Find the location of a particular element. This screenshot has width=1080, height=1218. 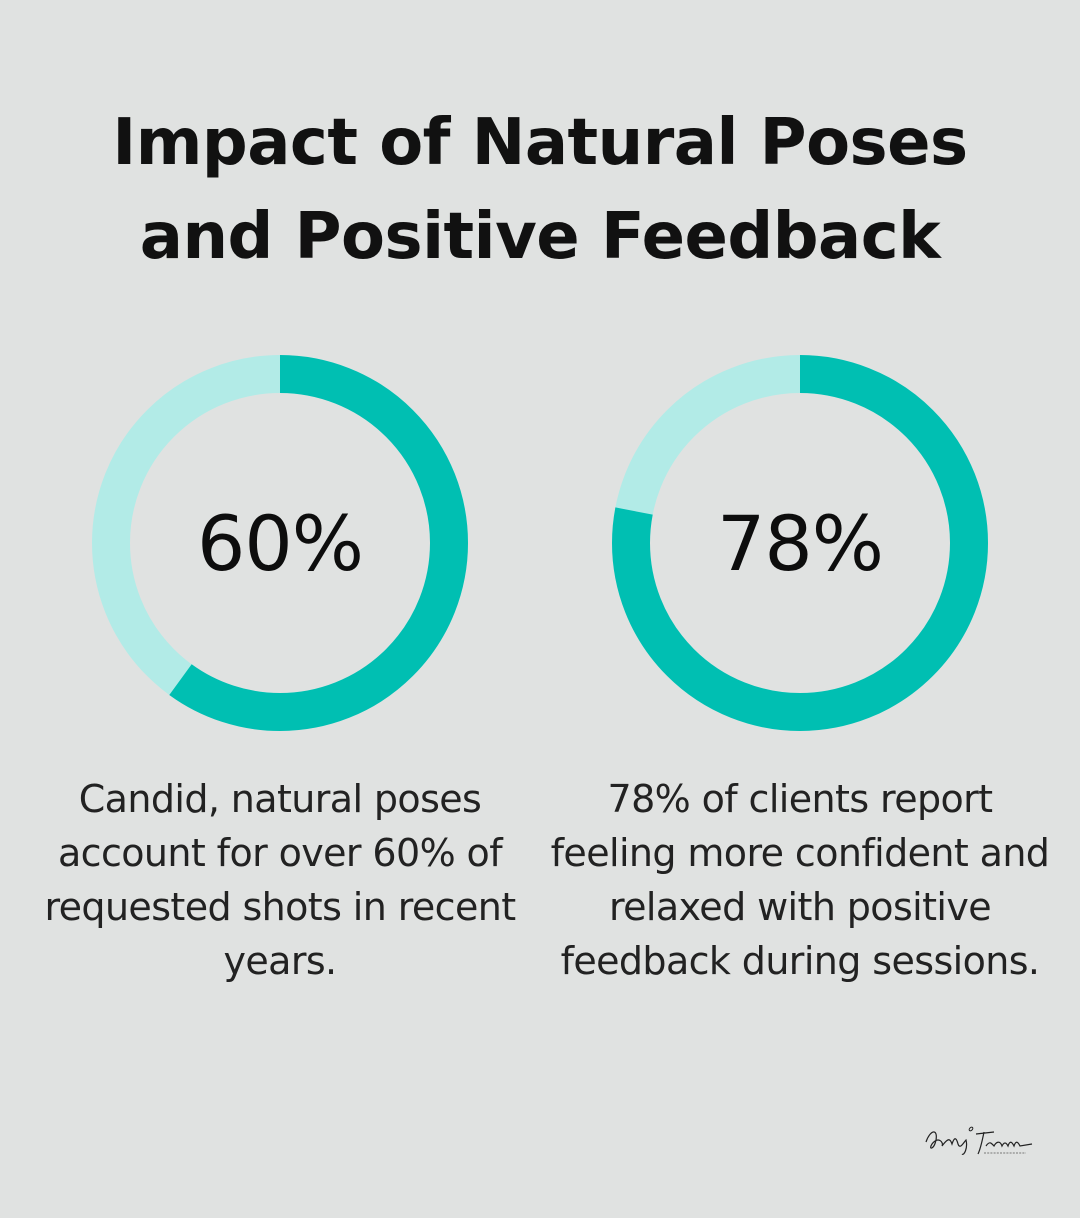

signature-logo is located at coordinates (979, 1140).